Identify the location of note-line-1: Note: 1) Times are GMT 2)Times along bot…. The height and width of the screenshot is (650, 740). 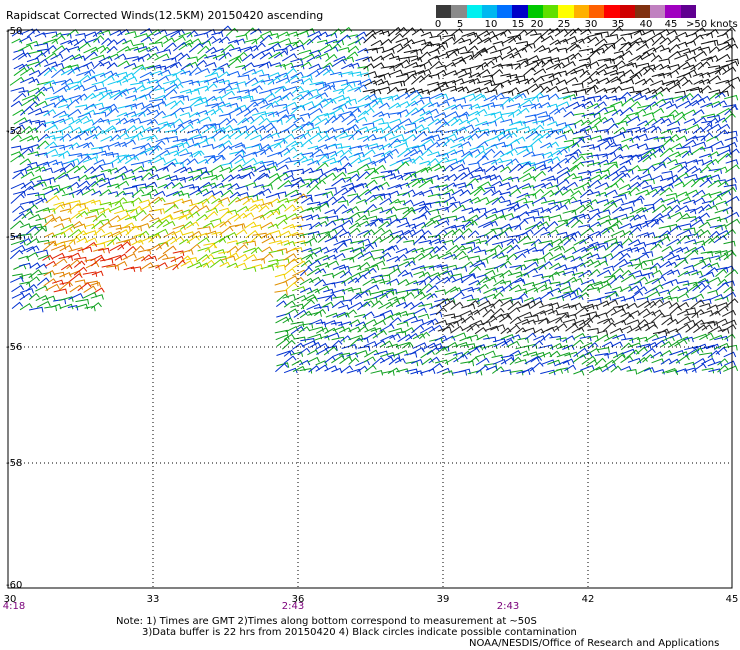
(326, 621).